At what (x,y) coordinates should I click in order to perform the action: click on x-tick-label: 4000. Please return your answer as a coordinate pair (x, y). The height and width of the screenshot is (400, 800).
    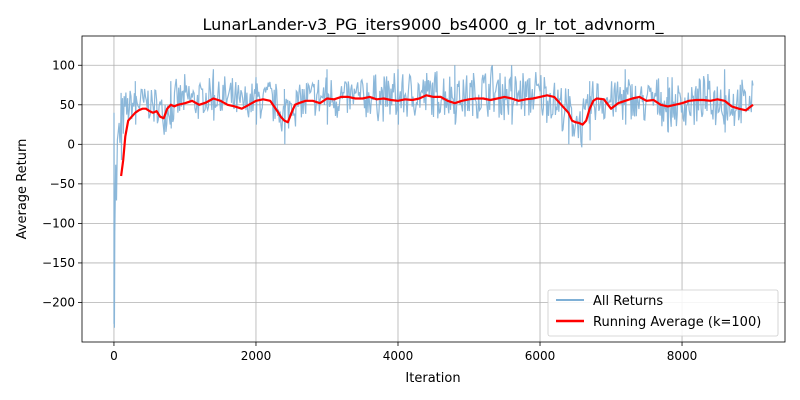
    Looking at the image, I should click on (398, 356).